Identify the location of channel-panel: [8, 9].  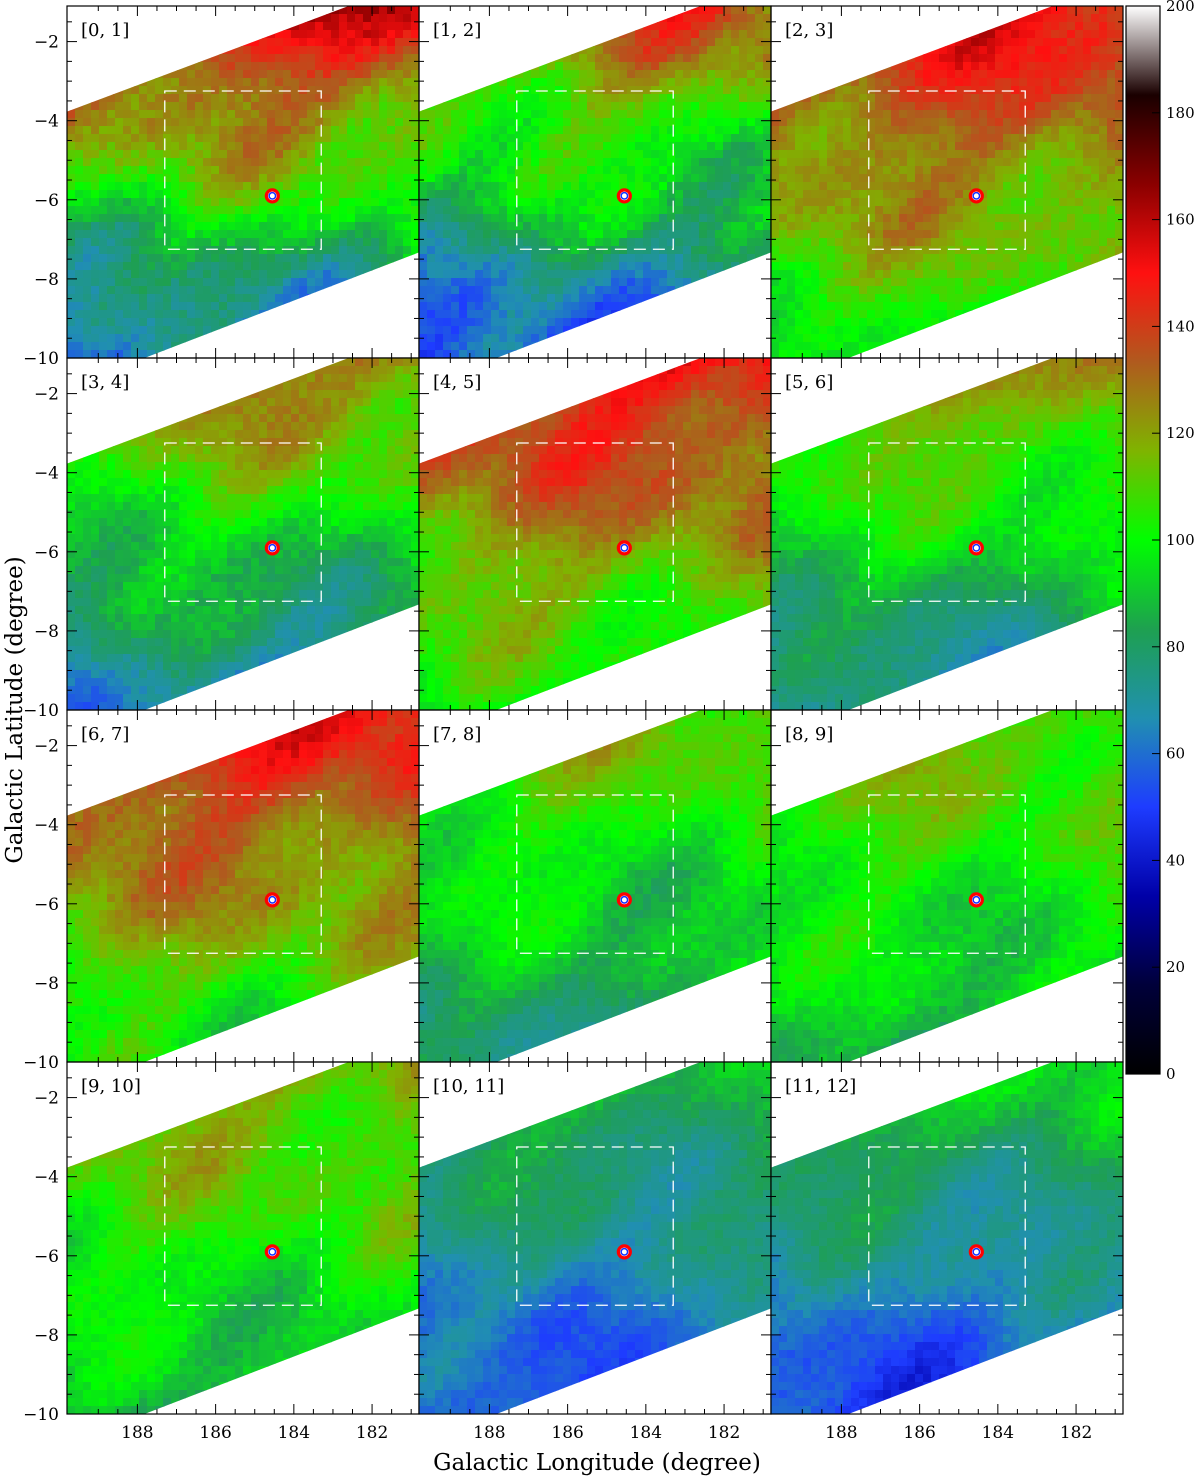
(947, 886).